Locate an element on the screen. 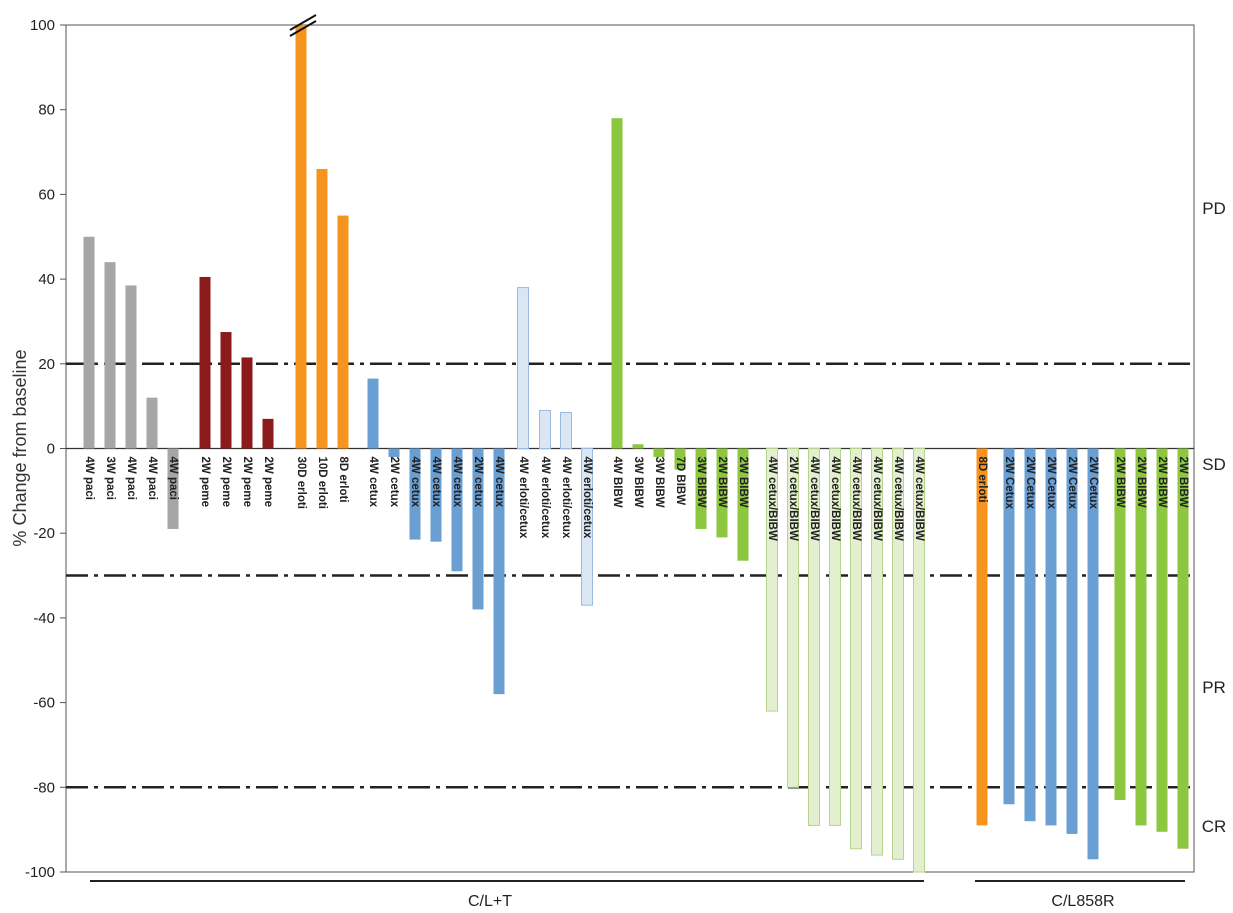  bar-label: 7D BIBW is located at coordinates (680, 481).